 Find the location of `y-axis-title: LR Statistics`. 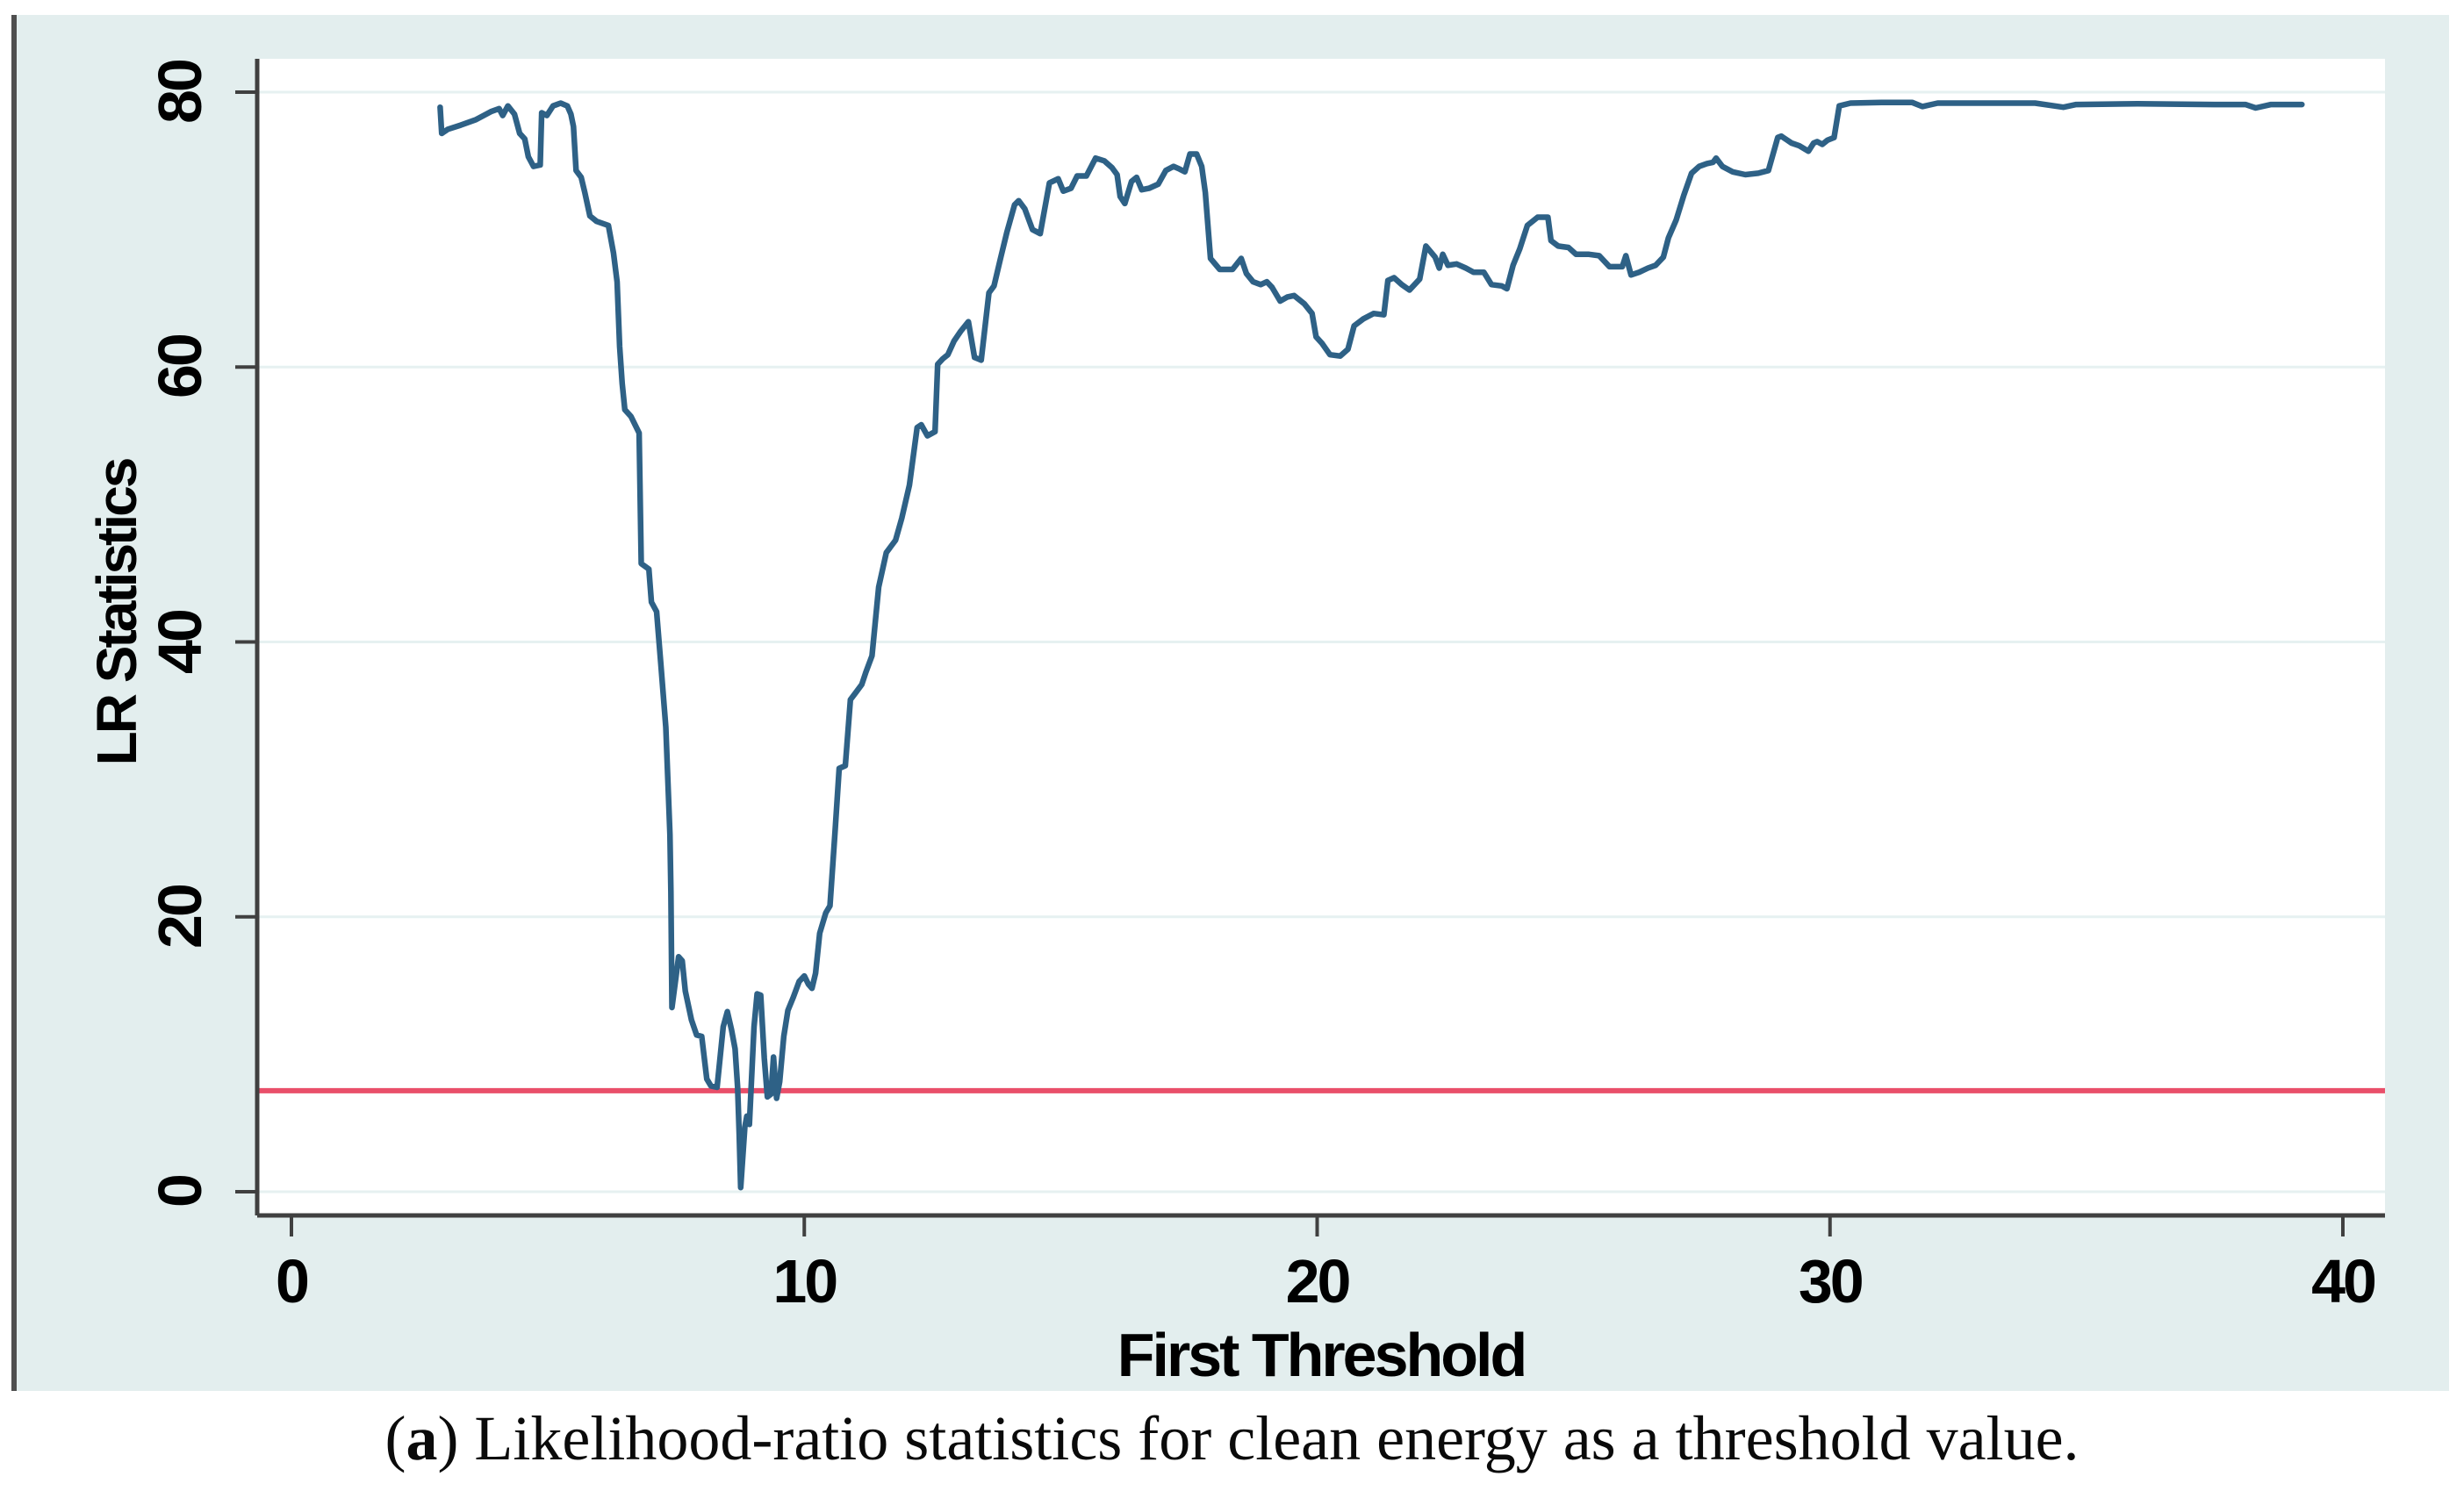

y-axis-title: LR Statistics is located at coordinates (116, 612).